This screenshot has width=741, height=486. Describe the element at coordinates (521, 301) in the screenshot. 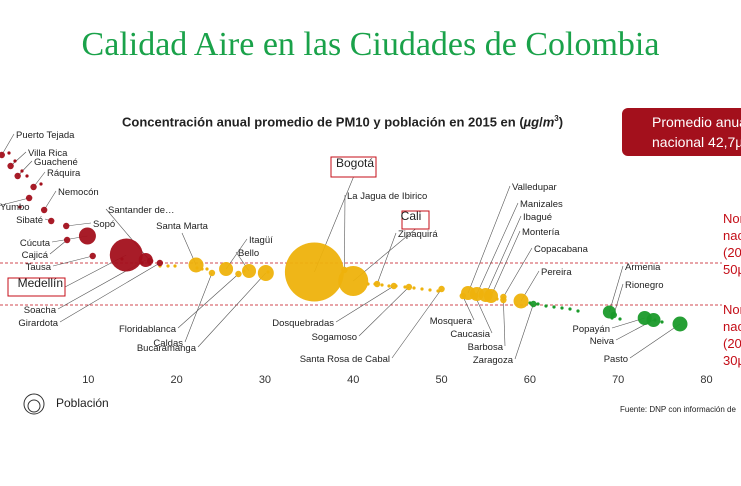

I see `point-pereira` at that location.